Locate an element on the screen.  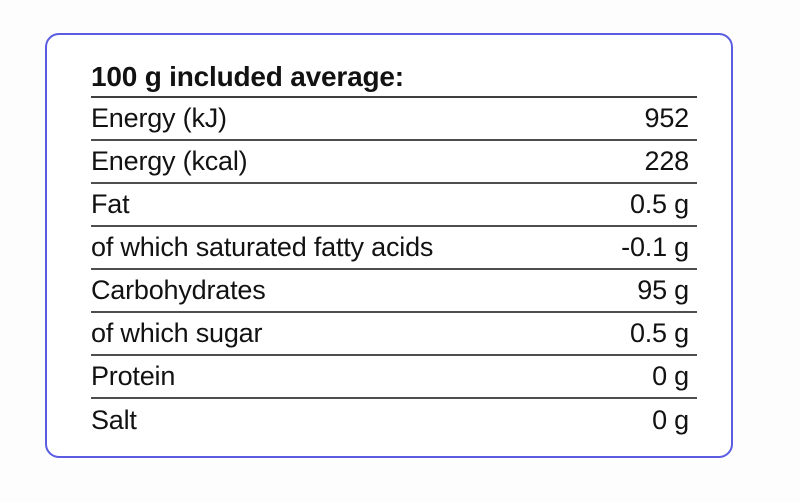
table-row: of which sugar 0.5 g is located at coordinates (394, 334).